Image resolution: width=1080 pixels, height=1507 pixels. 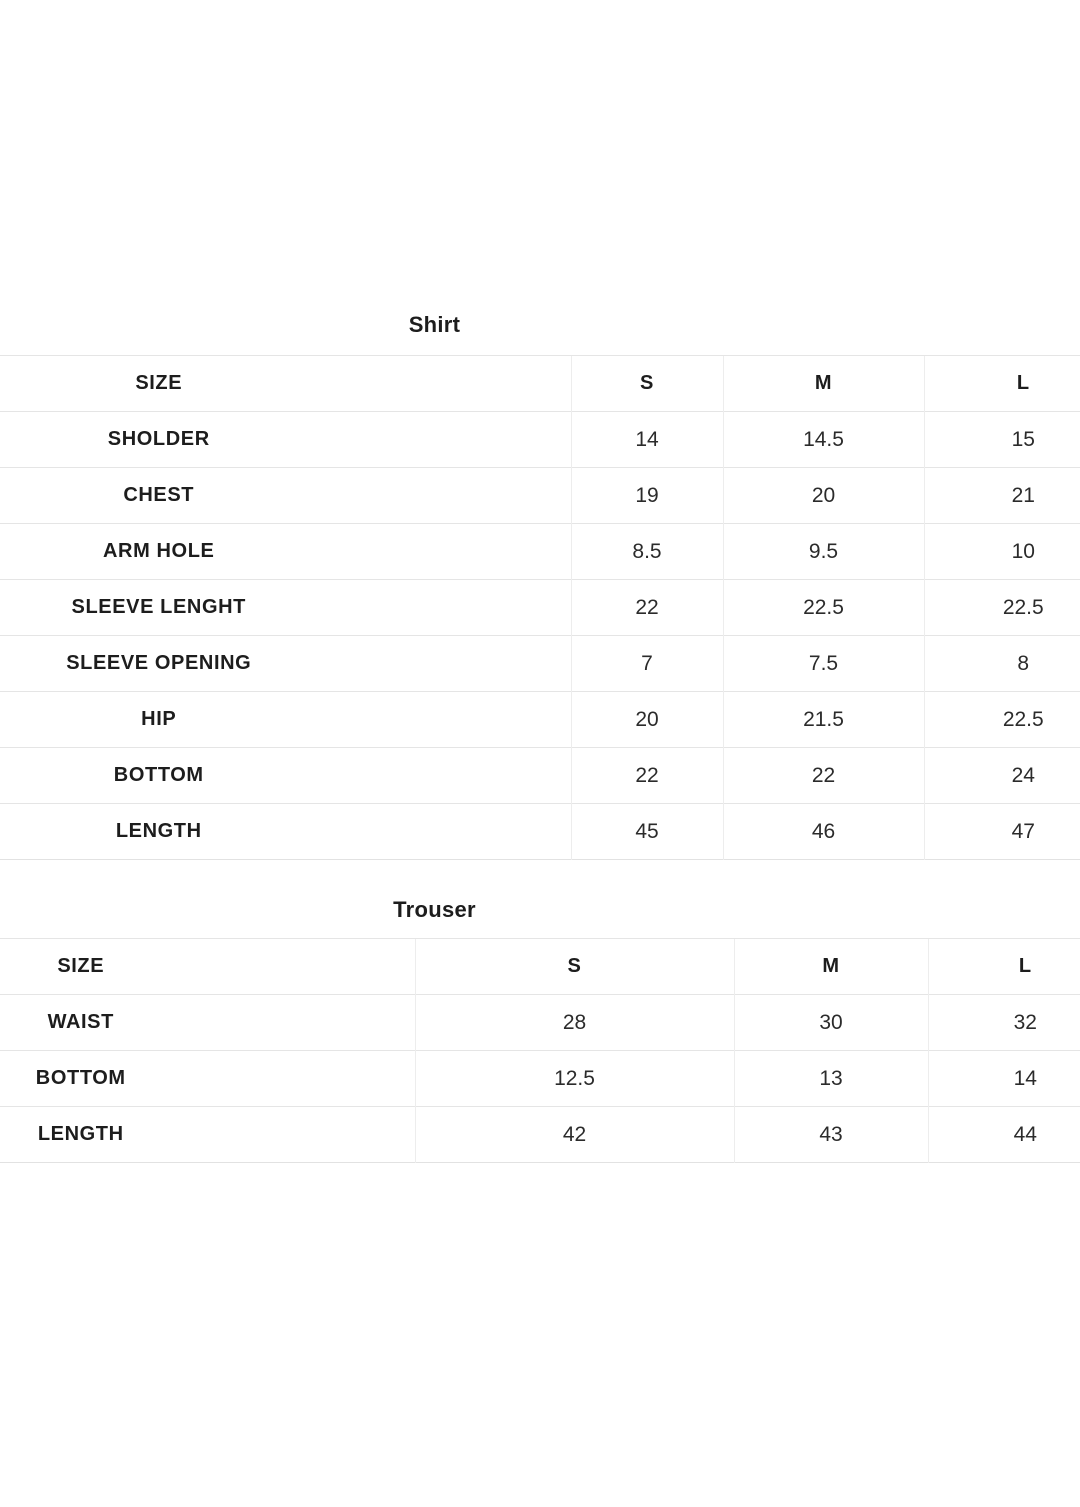 I want to click on cell-value: 42, so click(x=574, y=1134).